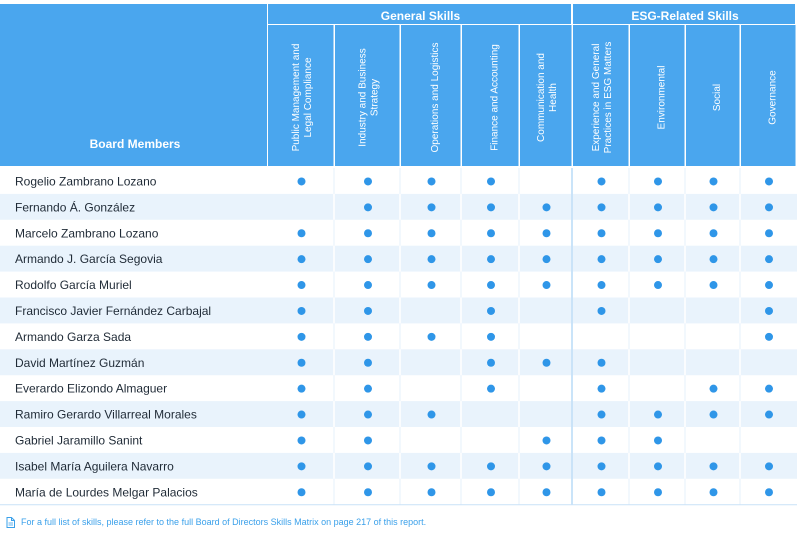  I want to click on member-name: Marcelo Zambrano Lozano, so click(87, 233).